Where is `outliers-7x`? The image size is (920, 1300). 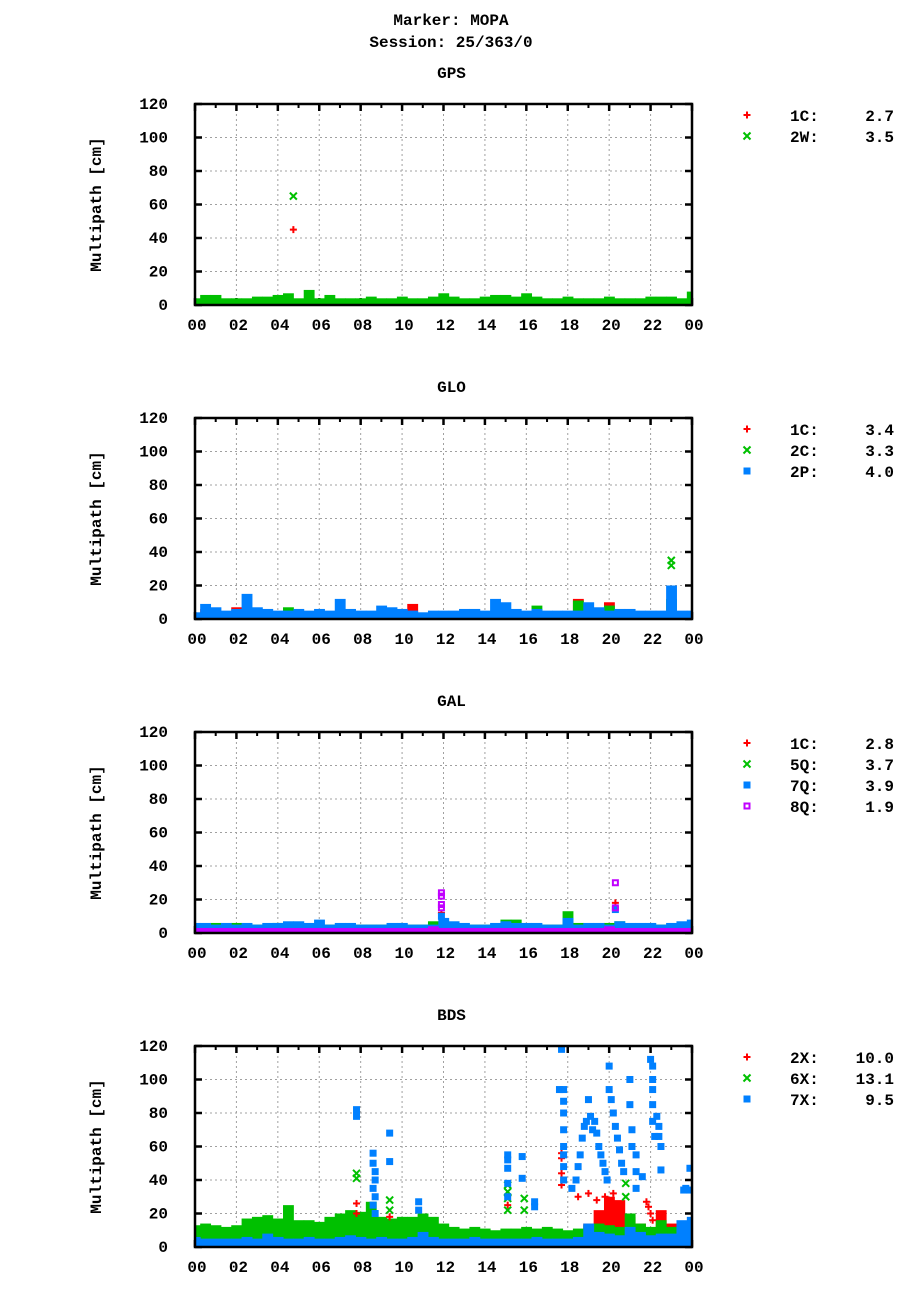 outliers-7x is located at coordinates (522, 1131).